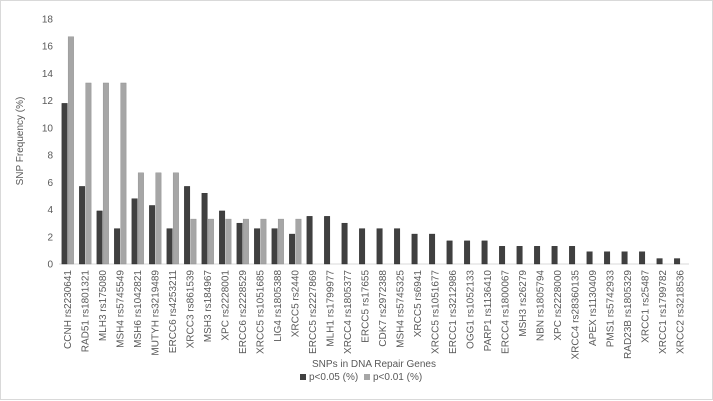  I want to click on x-tick-label: CCNH rs2230641, so click(68, 309).